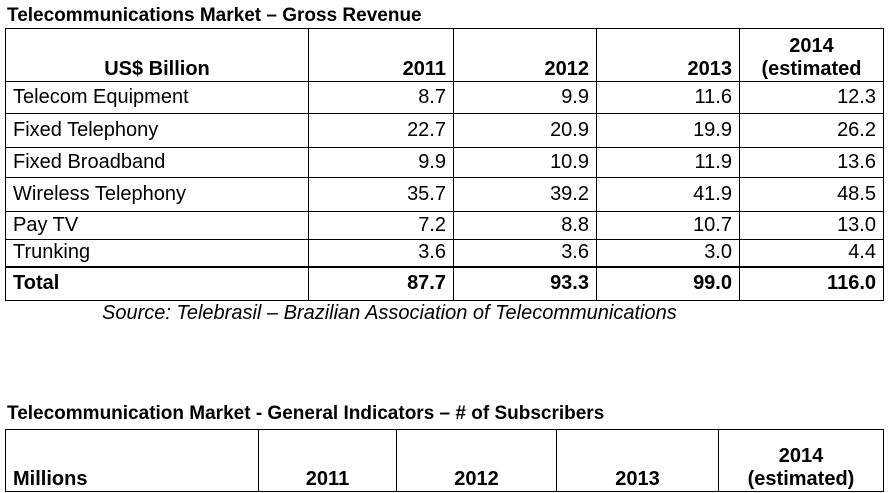 The image size is (889, 493). I want to click on cell-value: 12.3, so click(811, 97).